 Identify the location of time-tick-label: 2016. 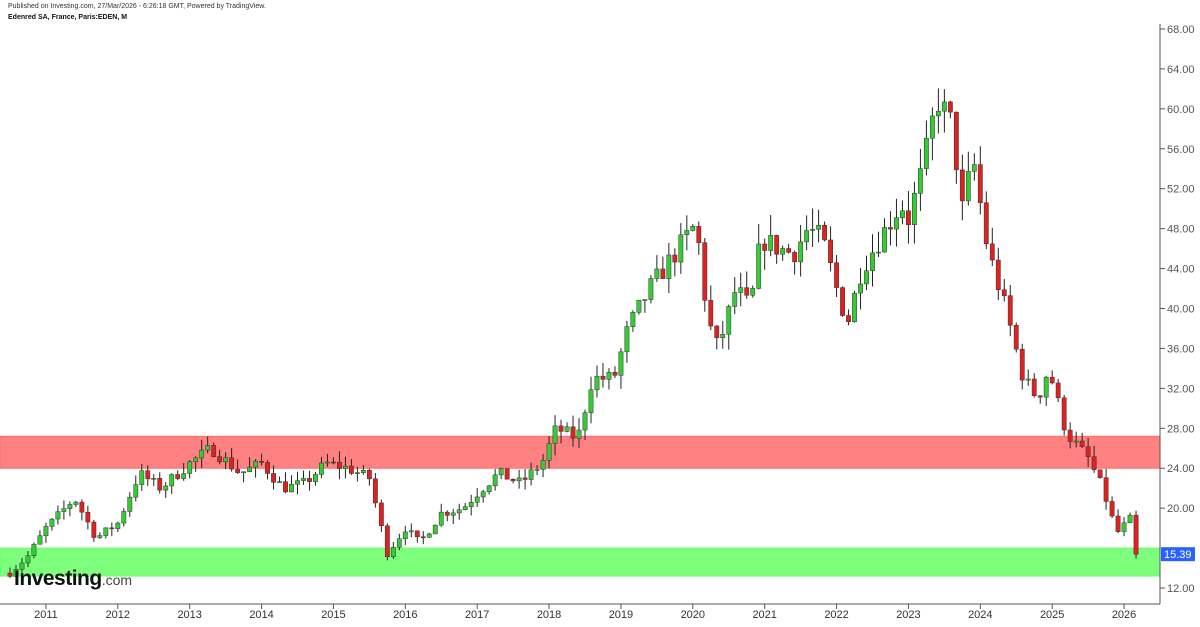
(405, 615).